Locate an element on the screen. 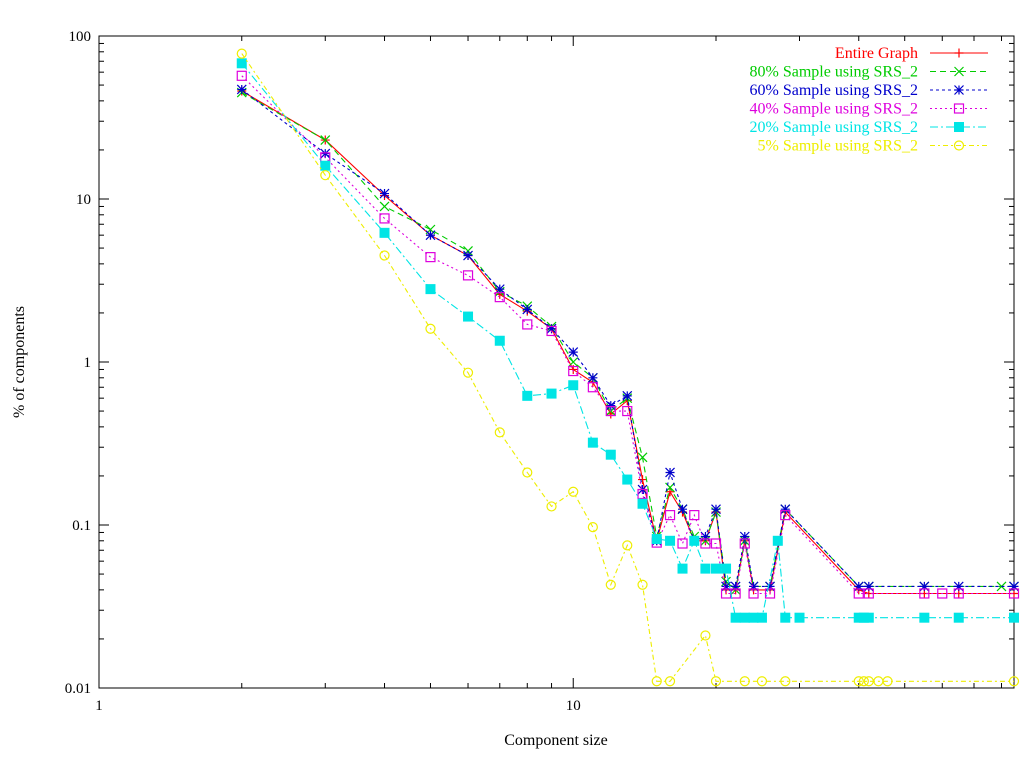 The image size is (1024, 768). legend-item: 80% Sample using SRS_2 is located at coordinates (869, 72).